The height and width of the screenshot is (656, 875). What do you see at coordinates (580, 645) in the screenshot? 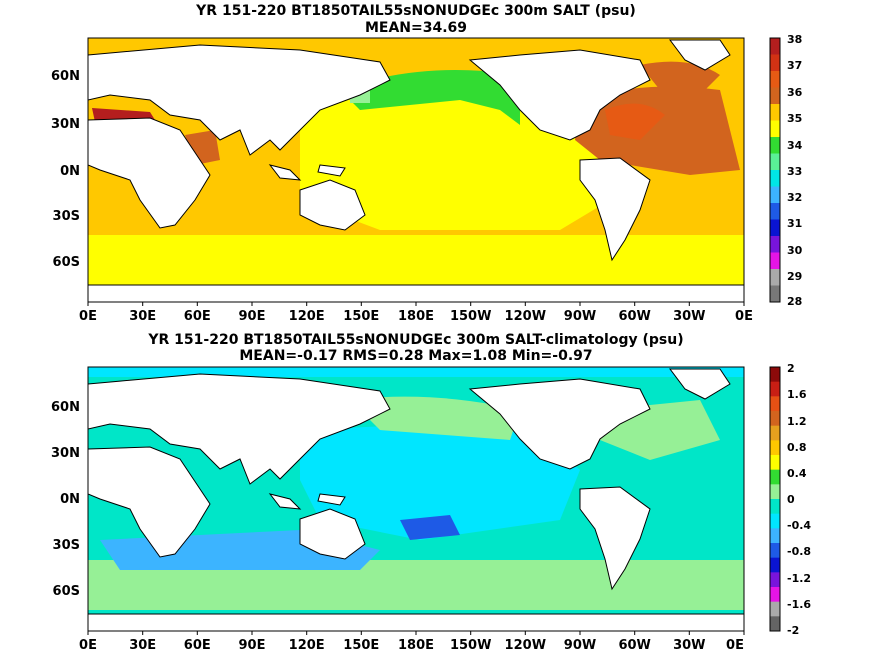
I see `bottom-lon-label: 90W` at bounding box center [580, 645].